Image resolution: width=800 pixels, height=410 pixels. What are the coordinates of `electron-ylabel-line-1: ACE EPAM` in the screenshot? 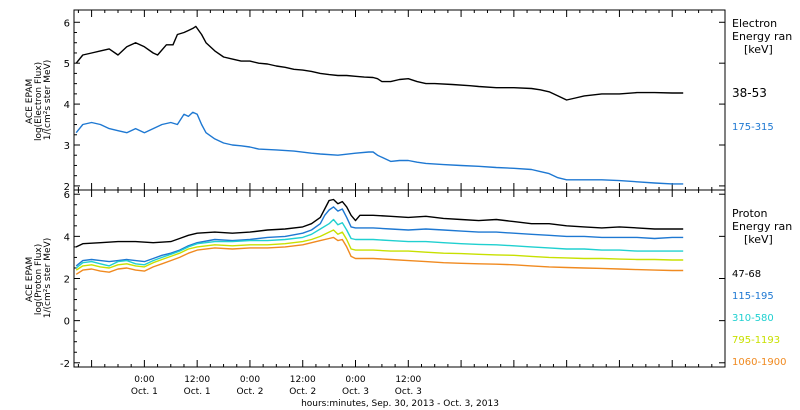 It's located at (30, 101).